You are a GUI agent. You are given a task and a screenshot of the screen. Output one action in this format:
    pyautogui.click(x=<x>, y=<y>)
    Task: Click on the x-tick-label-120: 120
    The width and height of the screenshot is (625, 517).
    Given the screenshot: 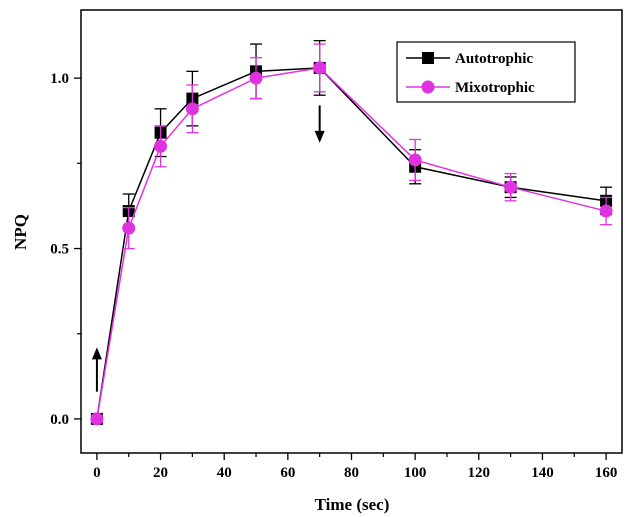 What is the action you would take?
    pyautogui.click(x=479, y=473)
    